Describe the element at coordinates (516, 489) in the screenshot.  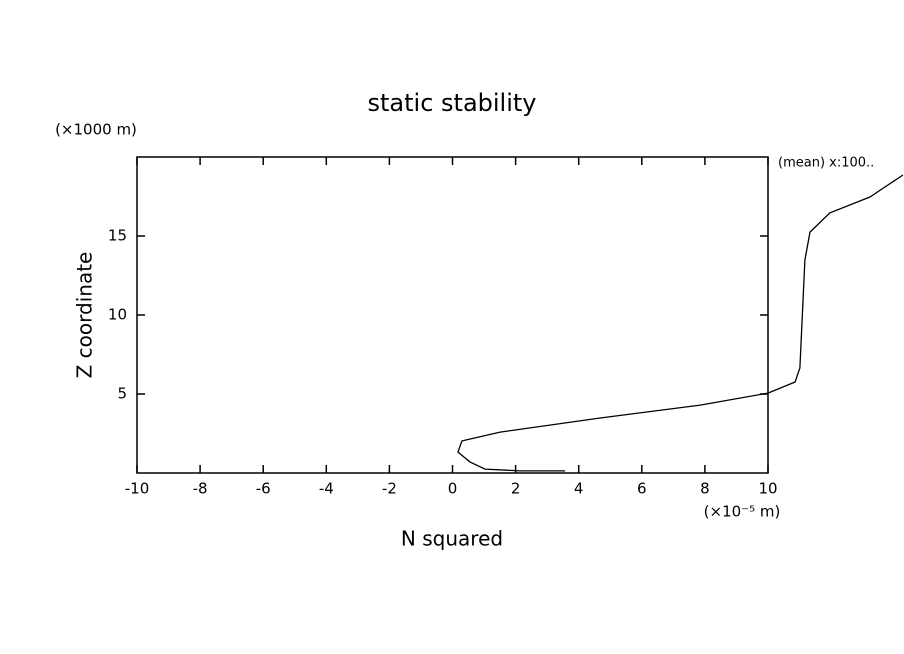
I see `x-tick-label: 2` at that location.